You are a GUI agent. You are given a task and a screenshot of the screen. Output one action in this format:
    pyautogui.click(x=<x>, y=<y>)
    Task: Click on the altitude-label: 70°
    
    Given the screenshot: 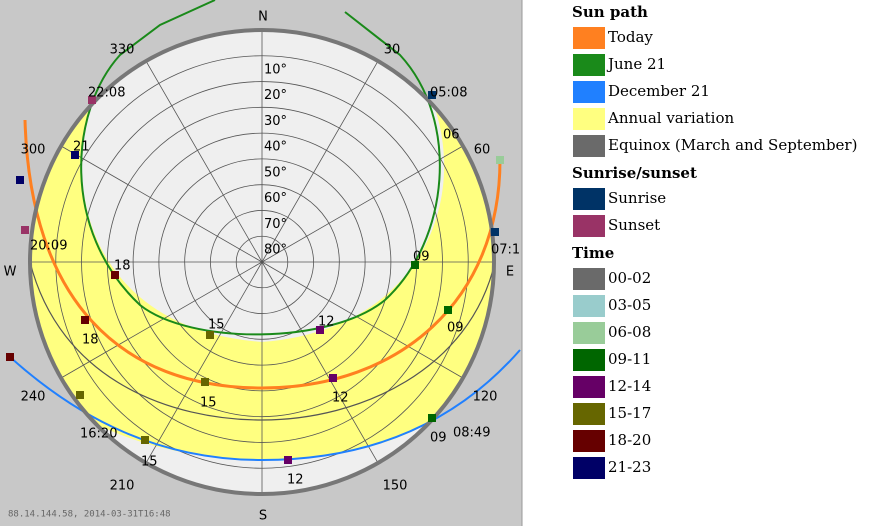 What is the action you would take?
    pyautogui.click(x=275, y=224)
    